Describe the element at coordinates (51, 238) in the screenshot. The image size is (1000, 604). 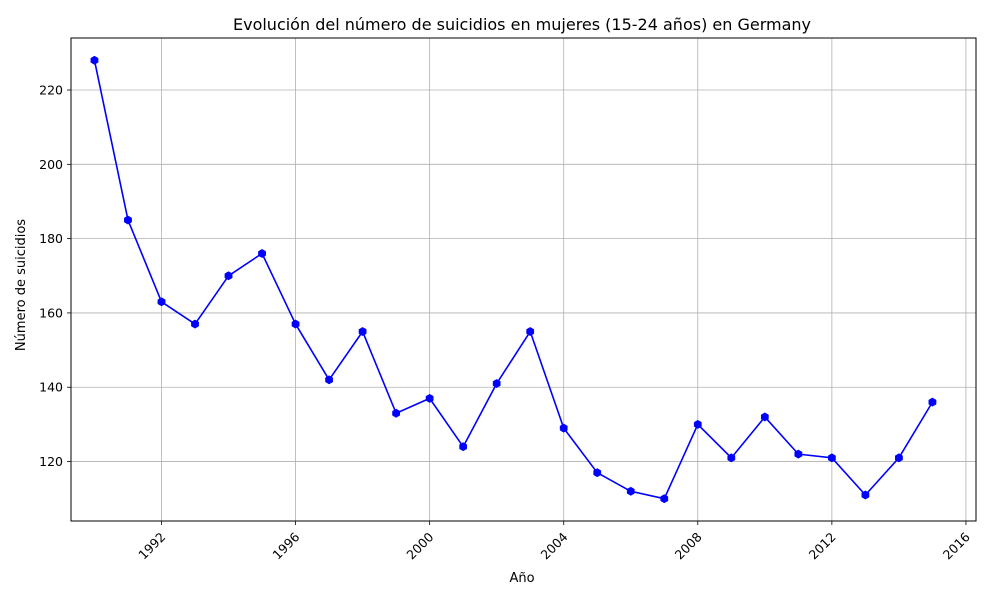
I see `y-tick-label: 180` at that location.